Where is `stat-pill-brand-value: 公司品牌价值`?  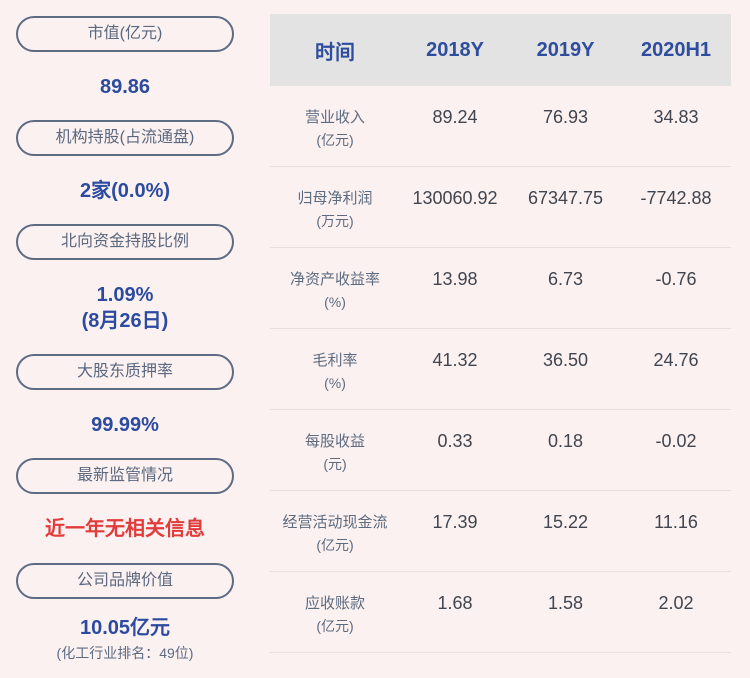
stat-pill-brand-value: 公司品牌价值 is located at coordinates (125, 581).